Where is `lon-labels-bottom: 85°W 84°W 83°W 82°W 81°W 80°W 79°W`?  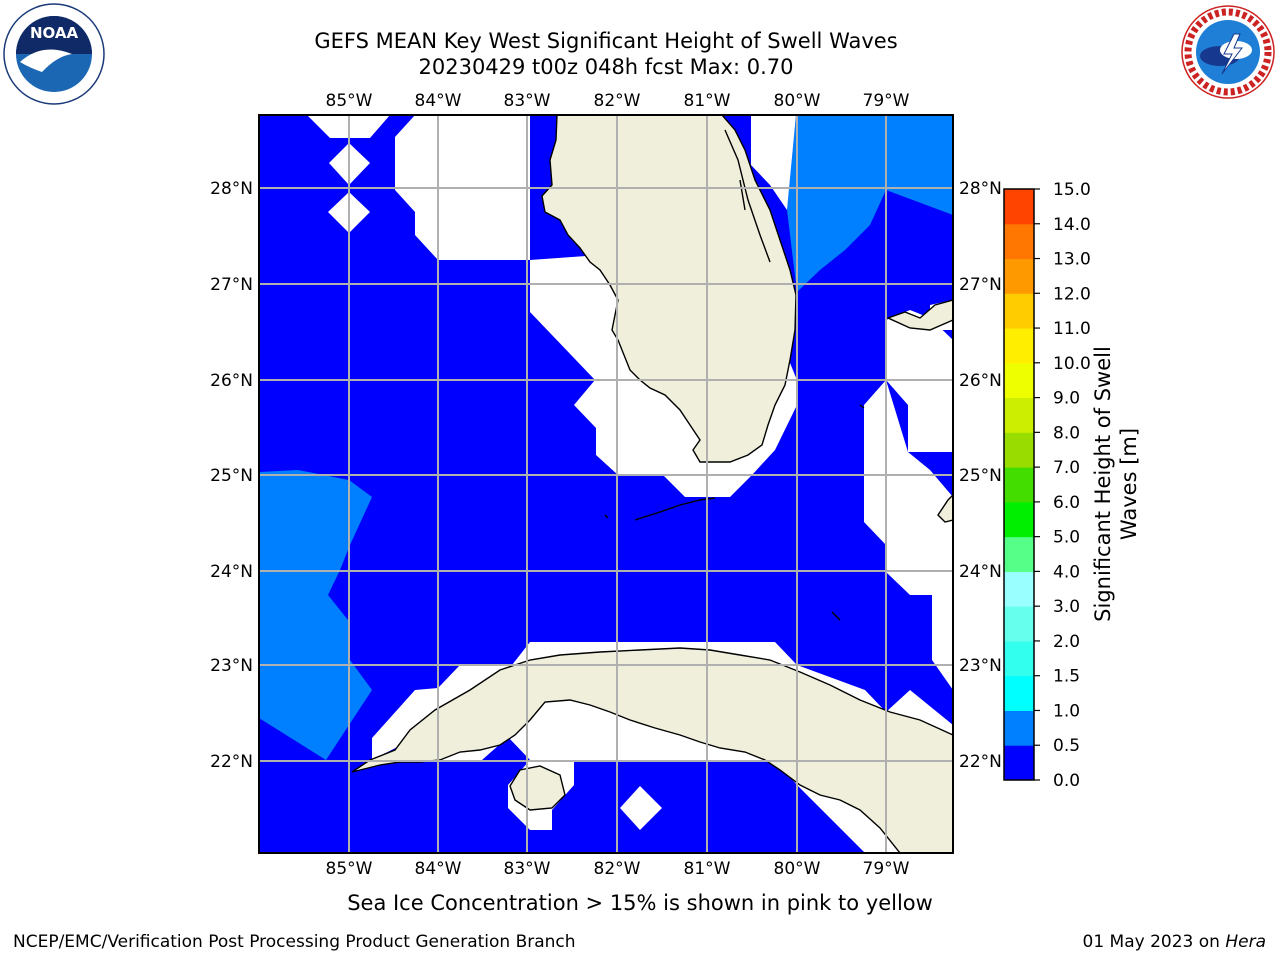 lon-labels-bottom: 85°W 84°W 83°W 82°W 81°W 80°W 79°W is located at coordinates (618, 869).